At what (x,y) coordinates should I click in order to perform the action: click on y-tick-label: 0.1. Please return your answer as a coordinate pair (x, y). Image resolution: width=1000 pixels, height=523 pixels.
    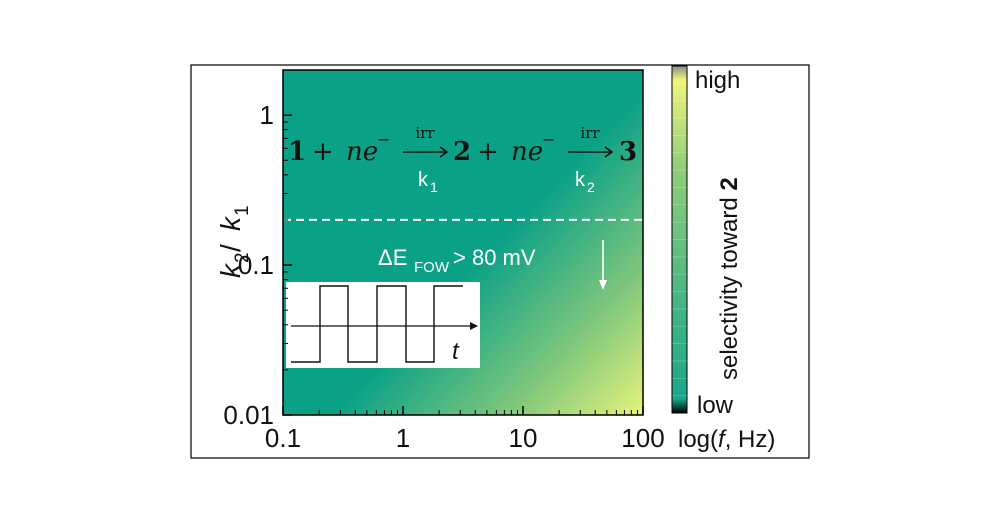
    Looking at the image, I should click on (256, 265).